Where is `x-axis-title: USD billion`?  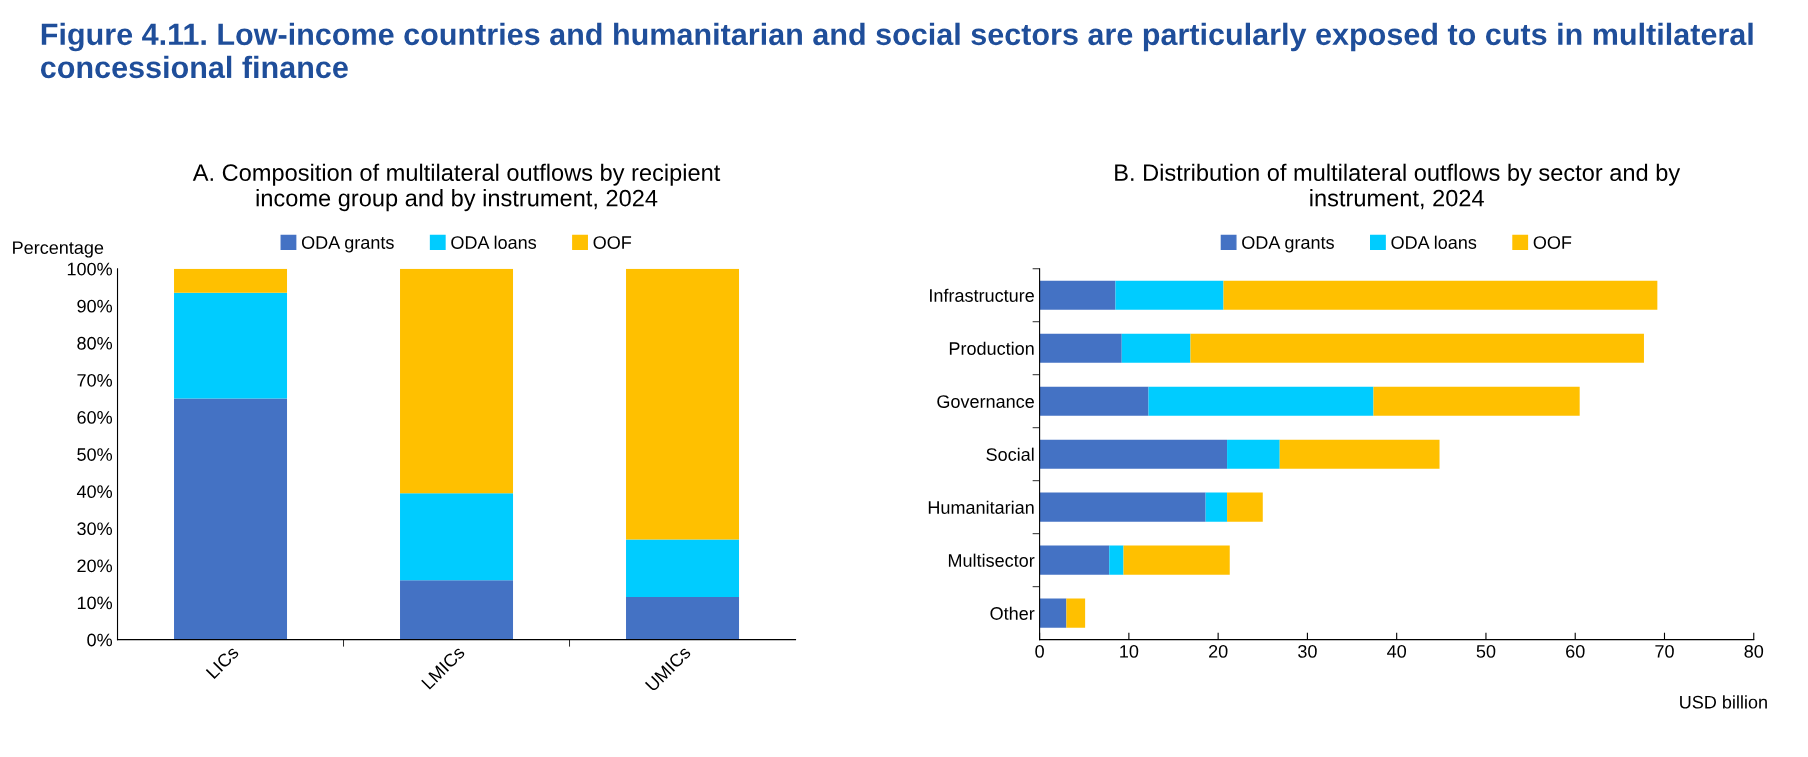 x-axis-title: USD billion is located at coordinates (1723, 702).